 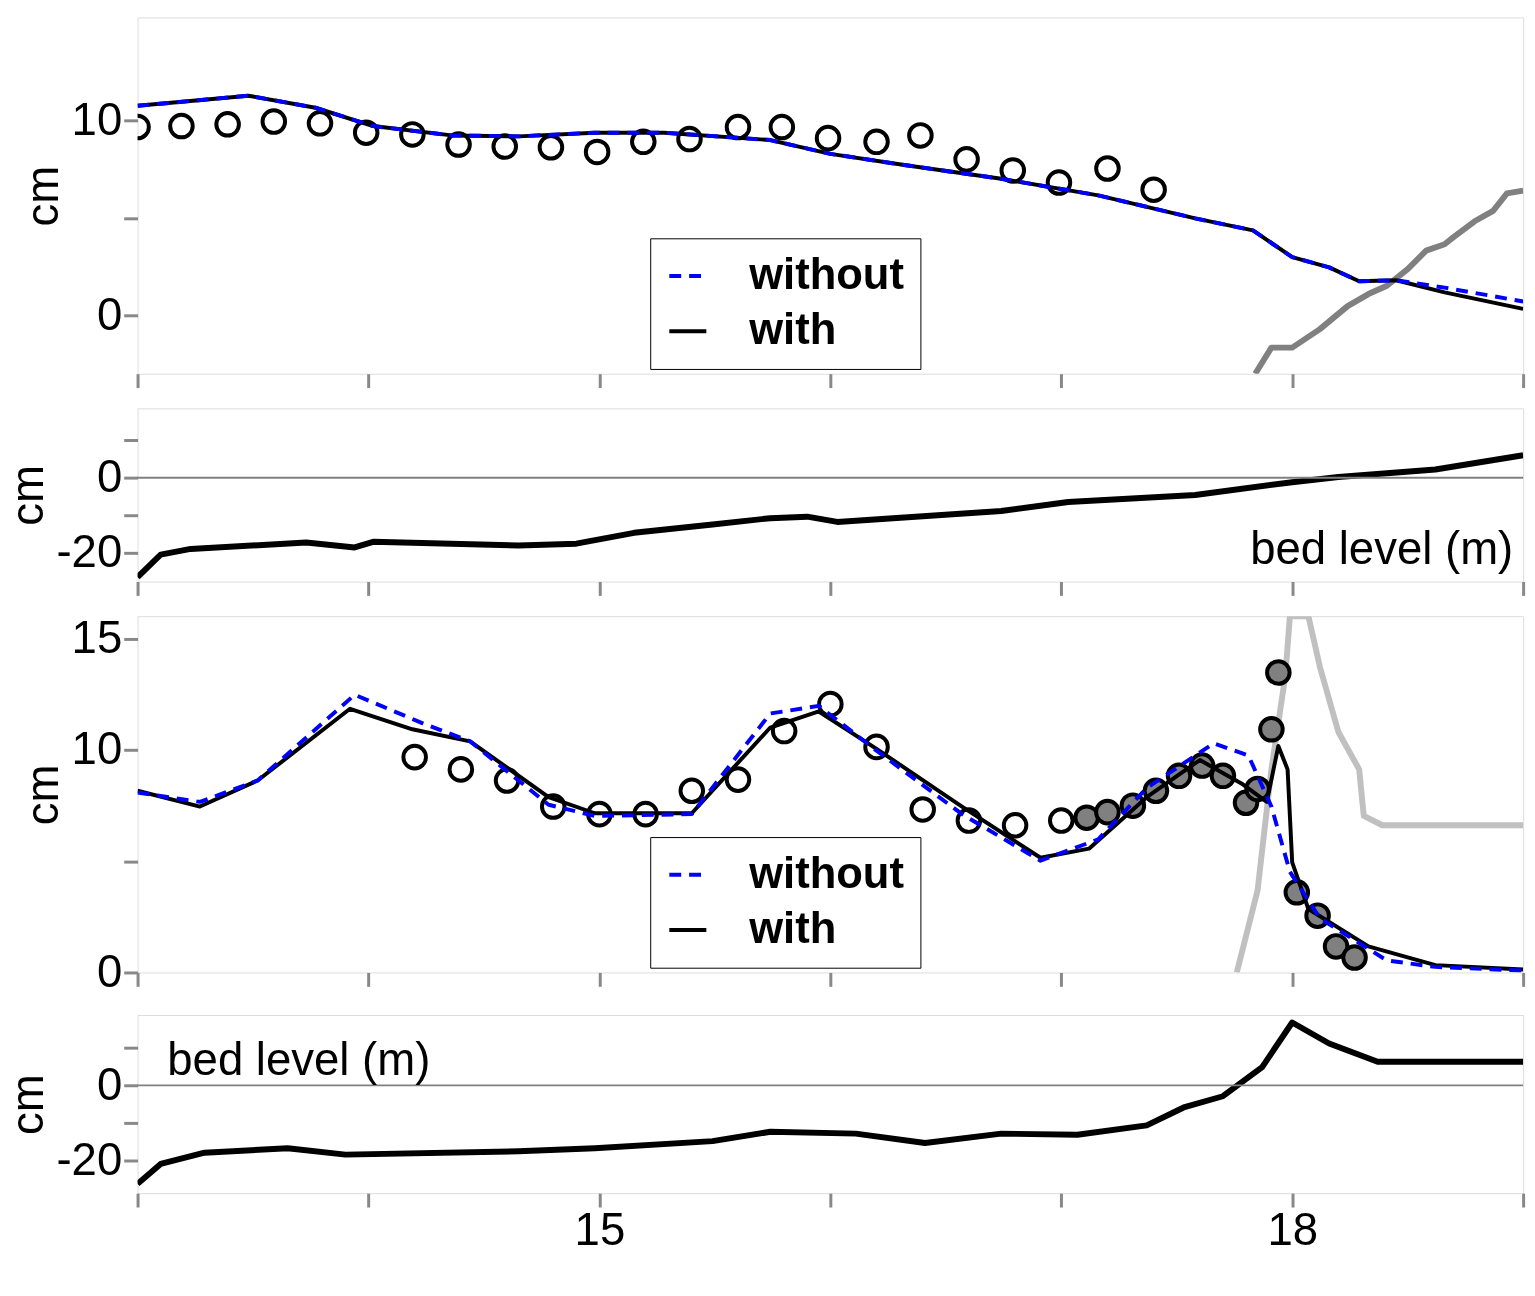 I want to click on x-tick-label: 18, so click(x=1293, y=1230).